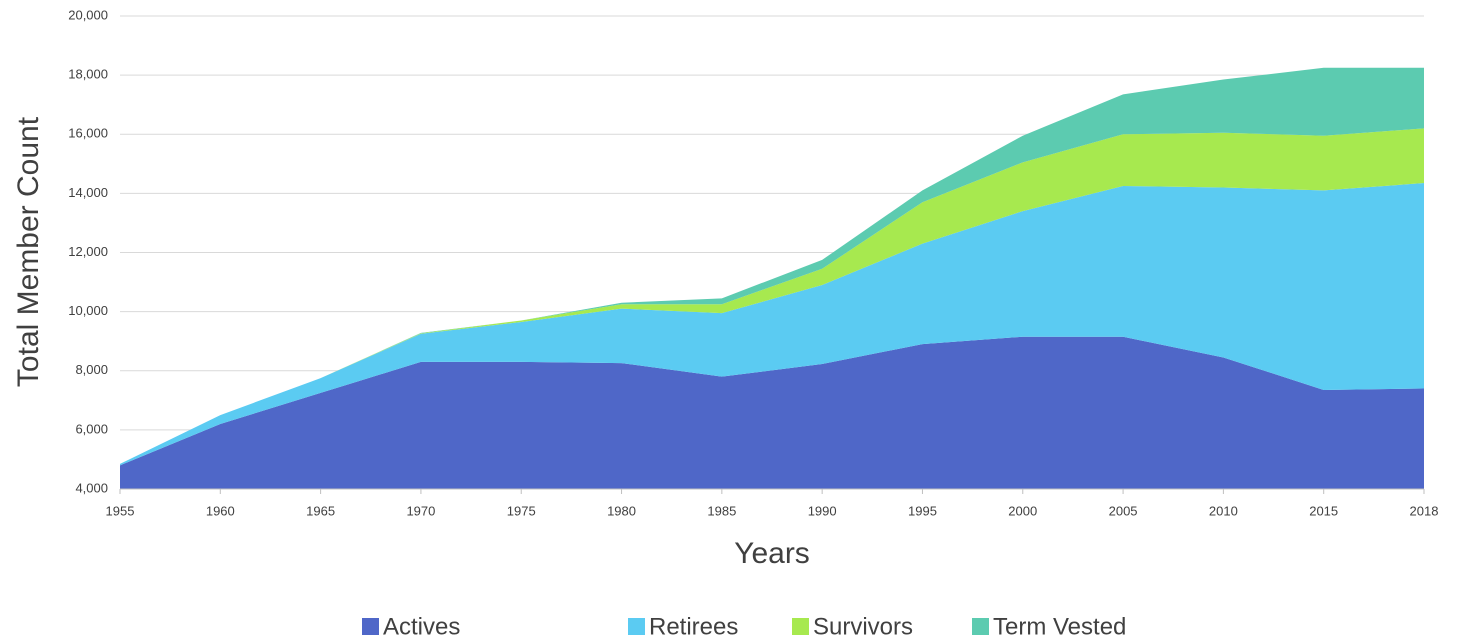 This screenshot has height=642, width=1462. I want to click on x-tick-label: 1965, so click(320, 510).